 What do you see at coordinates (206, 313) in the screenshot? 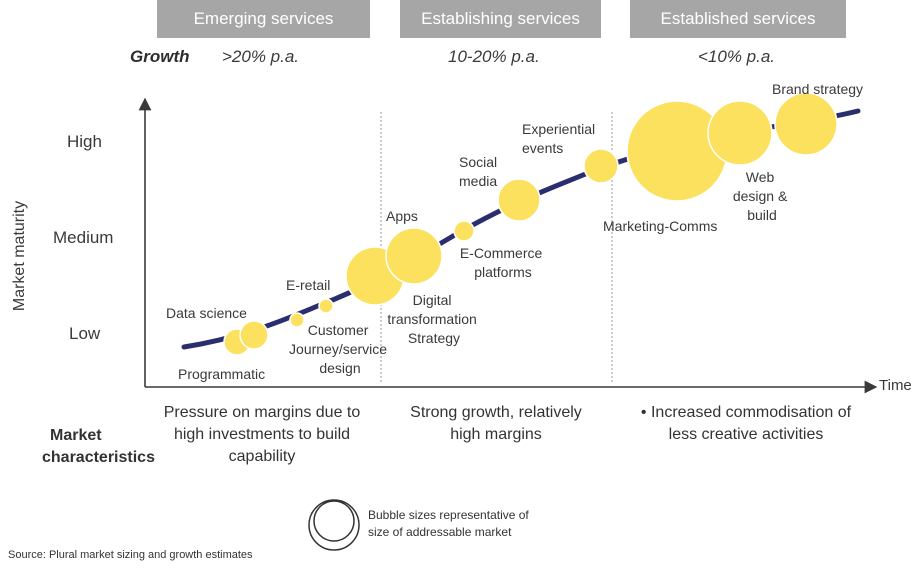
I see `label-data-science: Data science` at bounding box center [206, 313].